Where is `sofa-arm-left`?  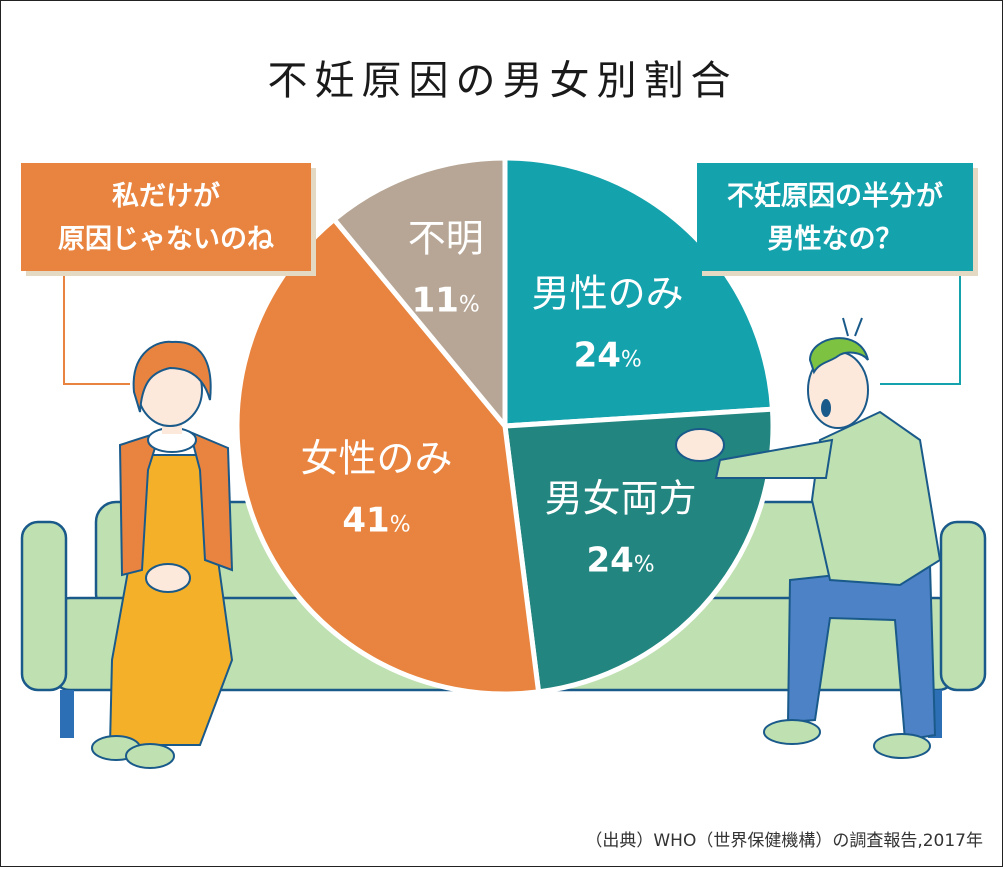 sofa-arm-left is located at coordinates (44, 606).